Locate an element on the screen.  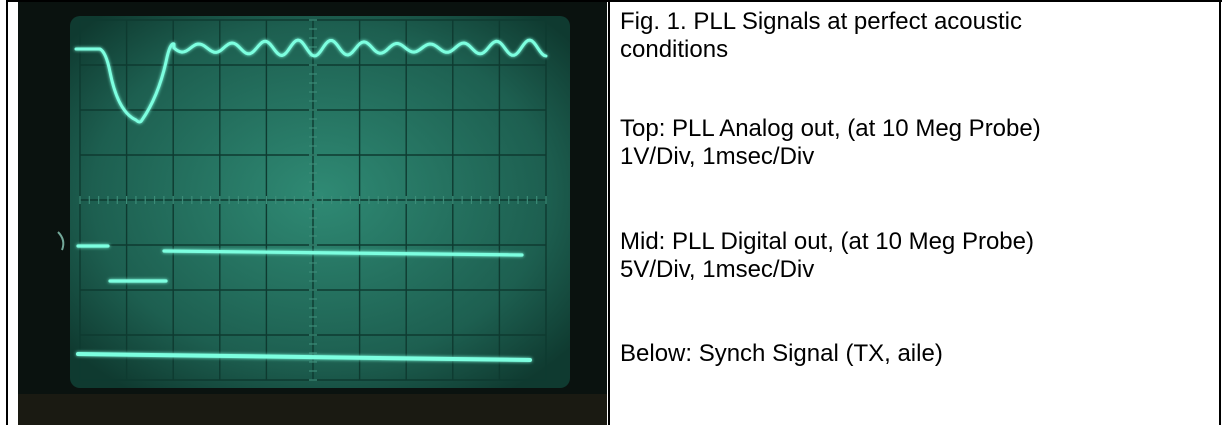
scope-bezel-bottom is located at coordinates (312, 409).